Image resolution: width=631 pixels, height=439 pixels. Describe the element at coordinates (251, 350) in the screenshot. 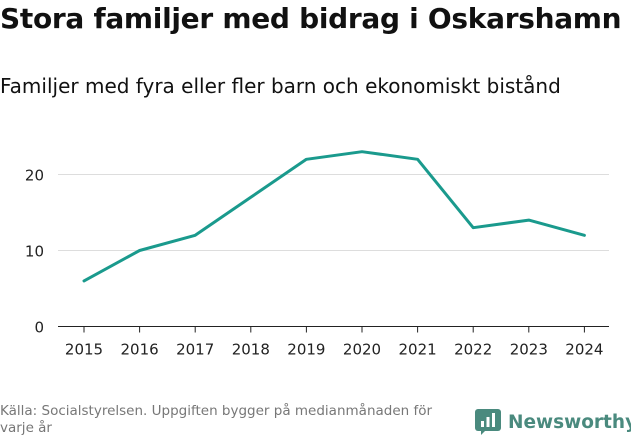

I see `x-tick-label: 2018` at that location.